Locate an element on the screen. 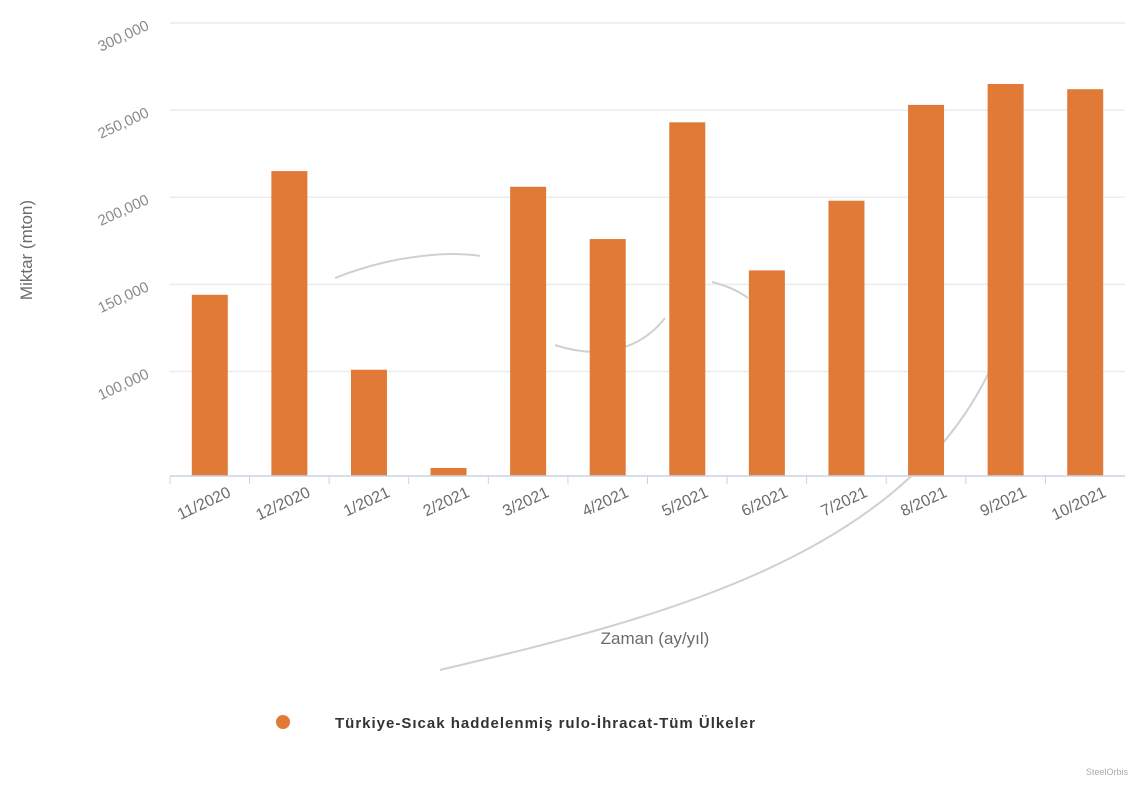  x-tick-label: 12/2020 is located at coordinates (283, 504).